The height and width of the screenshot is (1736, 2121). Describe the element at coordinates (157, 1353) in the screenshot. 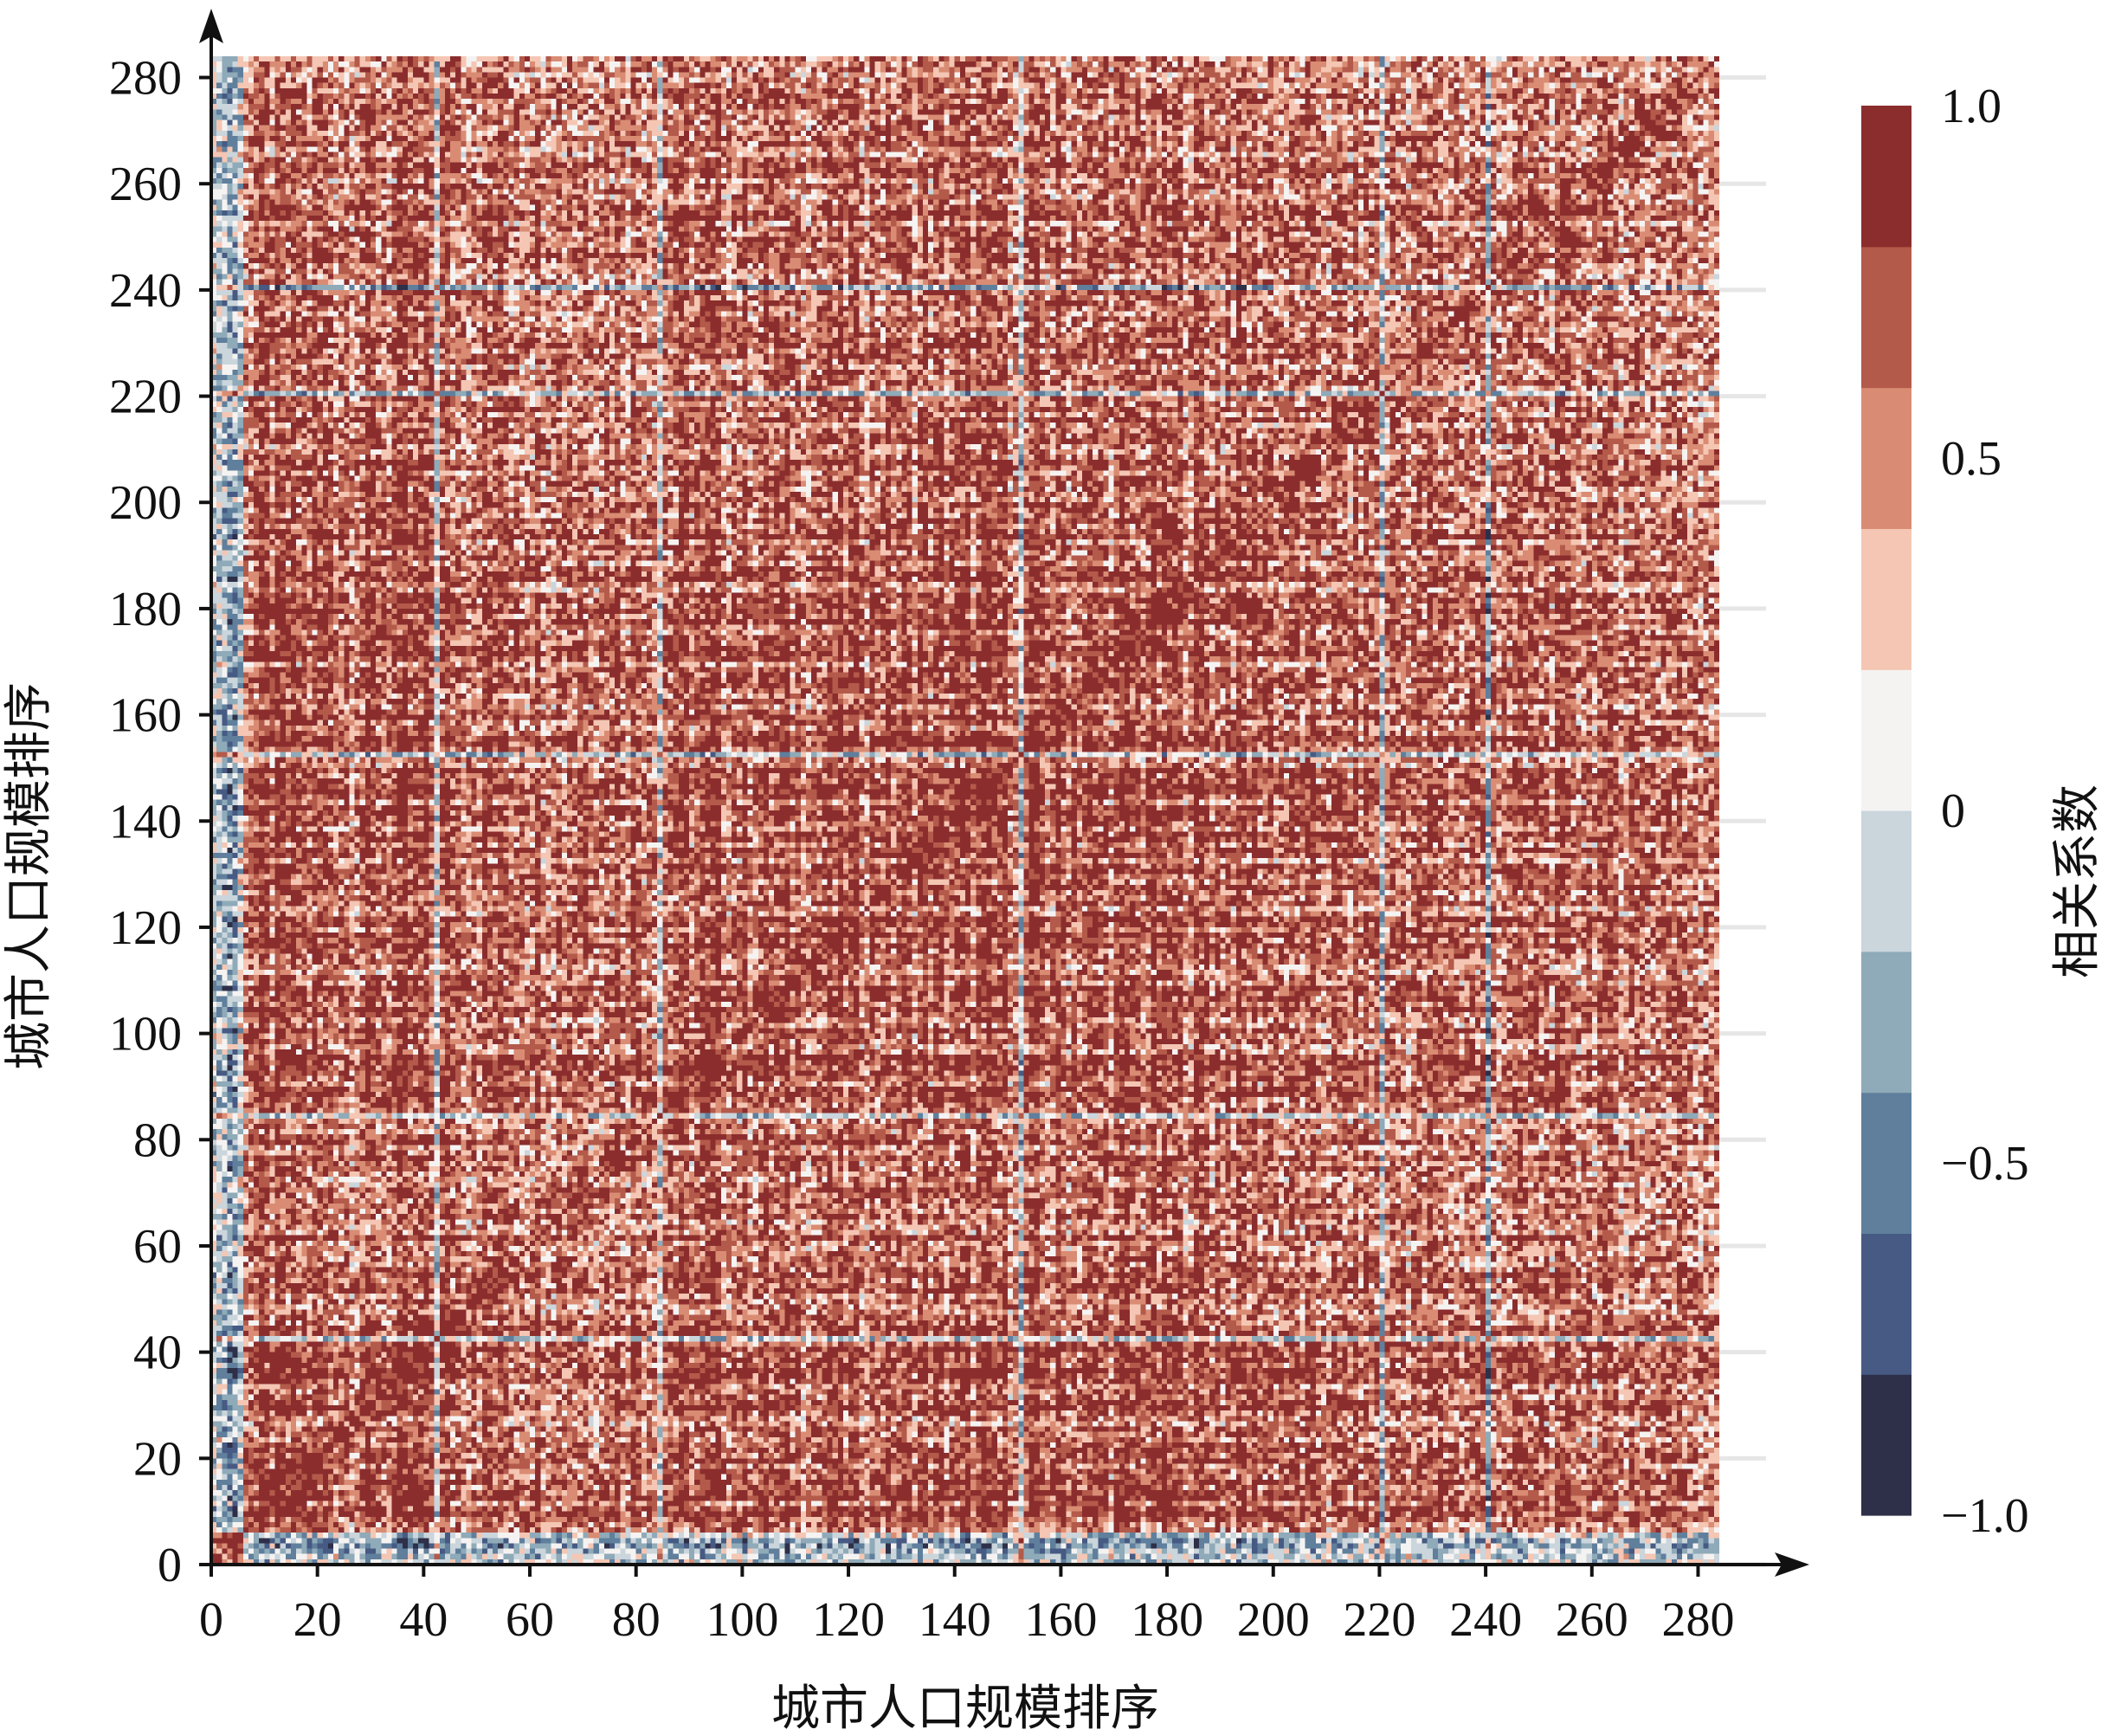

I see `y-tick-label: 40` at that location.